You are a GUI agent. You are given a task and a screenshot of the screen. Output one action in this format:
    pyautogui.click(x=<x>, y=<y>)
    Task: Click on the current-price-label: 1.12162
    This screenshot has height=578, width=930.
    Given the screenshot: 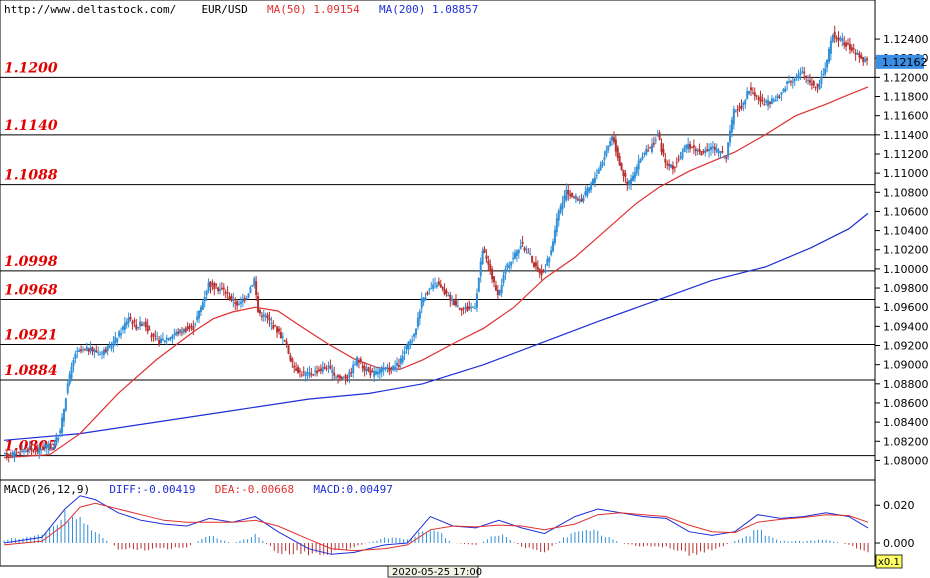 What is the action you would take?
    pyautogui.click(x=905, y=62)
    